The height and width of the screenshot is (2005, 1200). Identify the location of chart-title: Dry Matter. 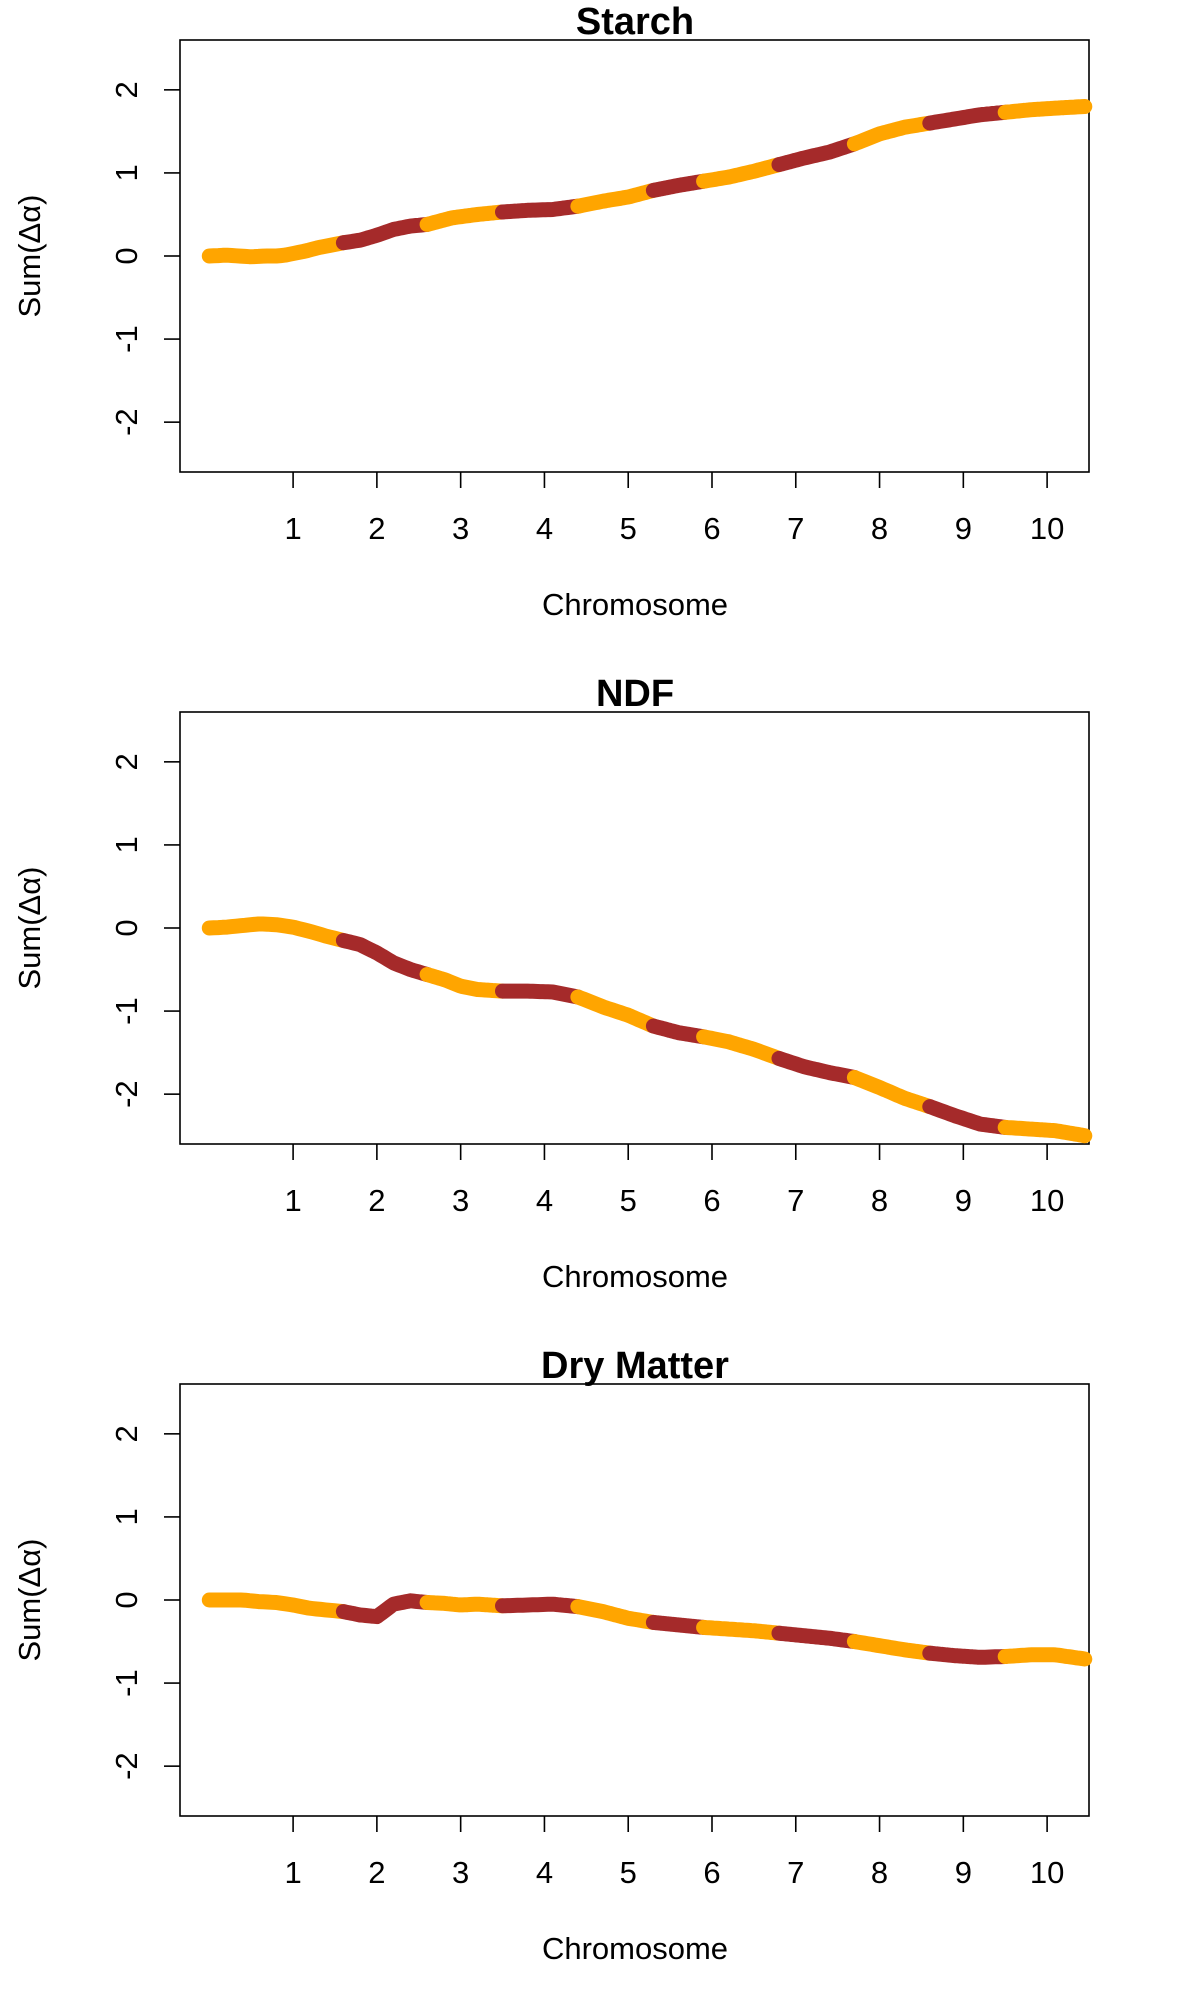
(635, 1366).